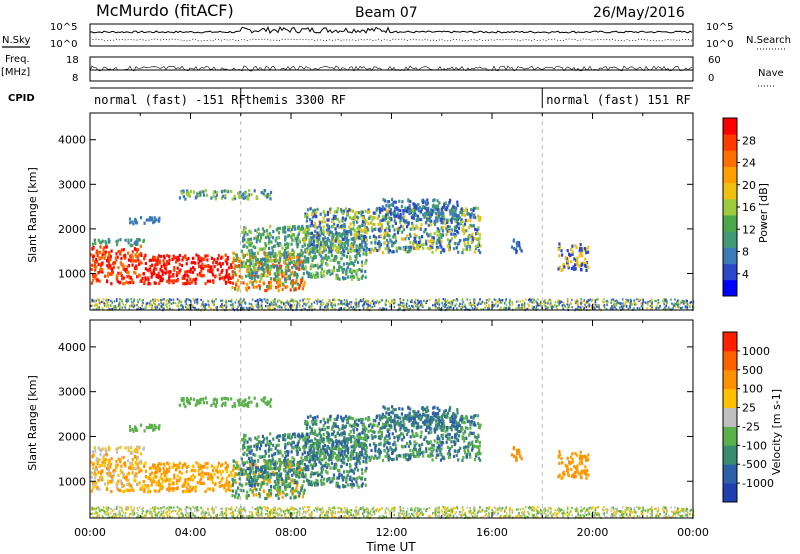  I want to click on freq-bot-tick: 8, so click(75, 78).